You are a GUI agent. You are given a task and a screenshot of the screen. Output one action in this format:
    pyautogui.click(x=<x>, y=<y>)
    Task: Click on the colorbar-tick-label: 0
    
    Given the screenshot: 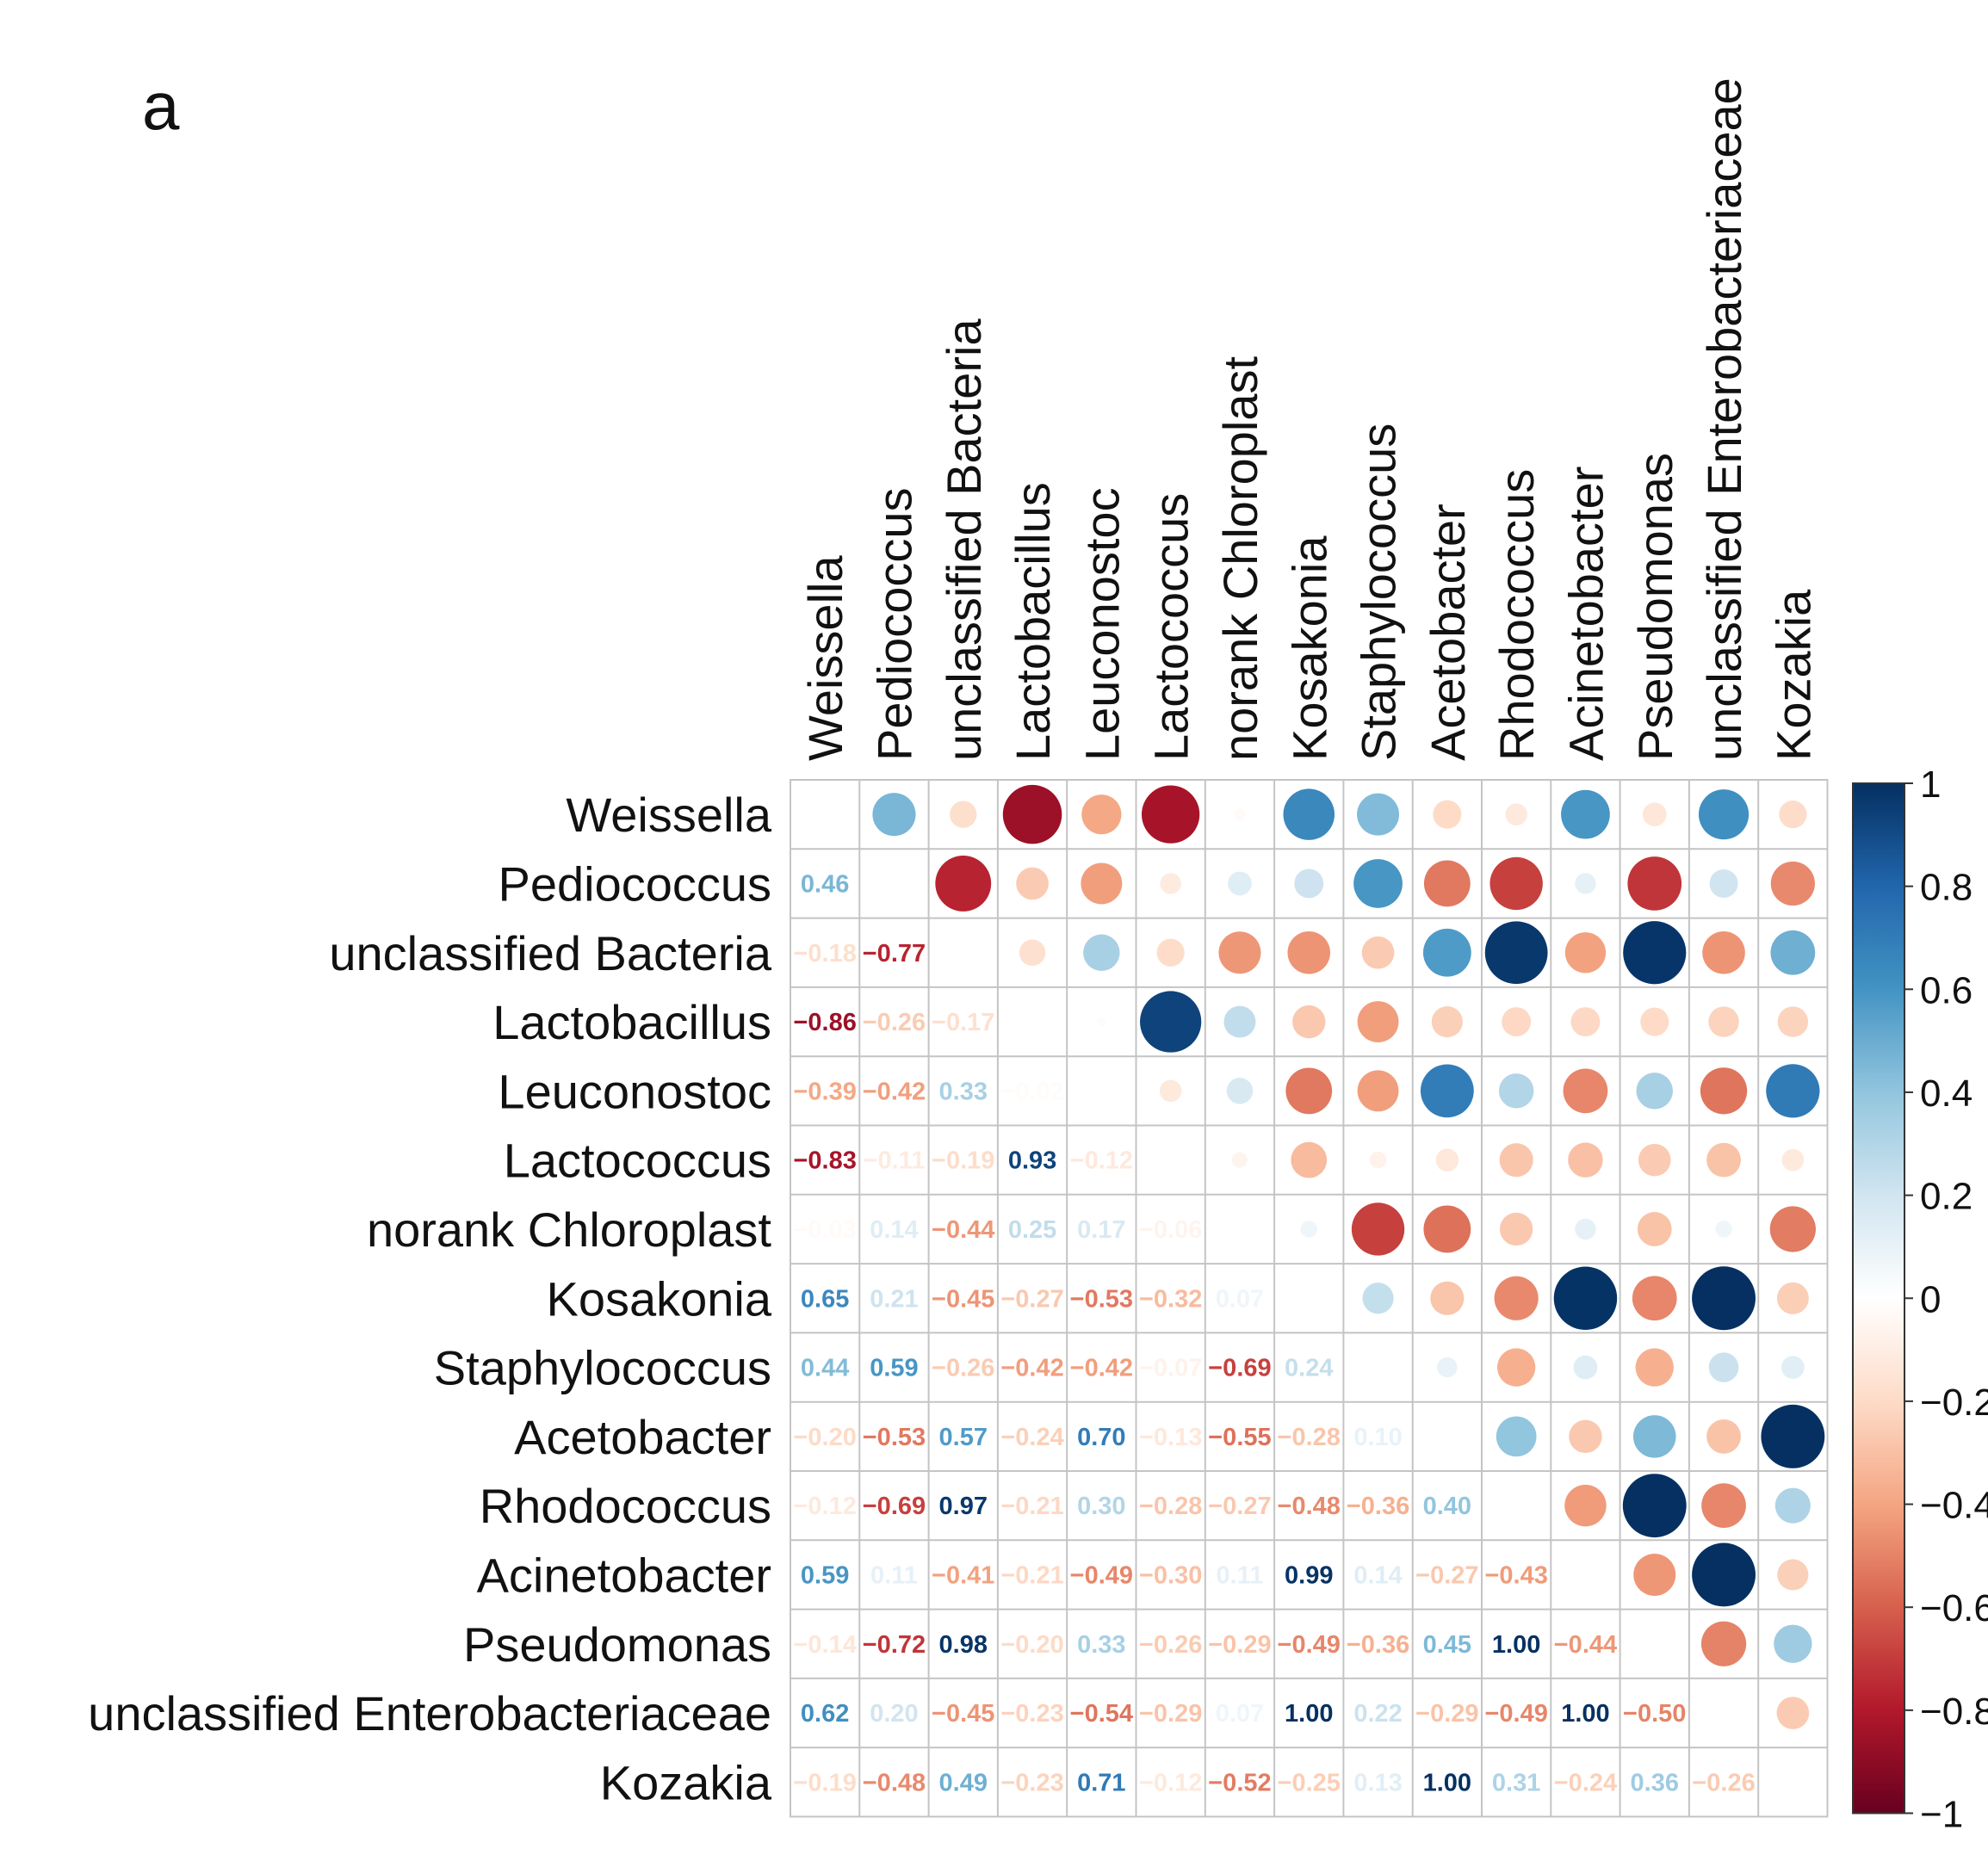 What is the action you would take?
    pyautogui.click(x=1930, y=1299)
    